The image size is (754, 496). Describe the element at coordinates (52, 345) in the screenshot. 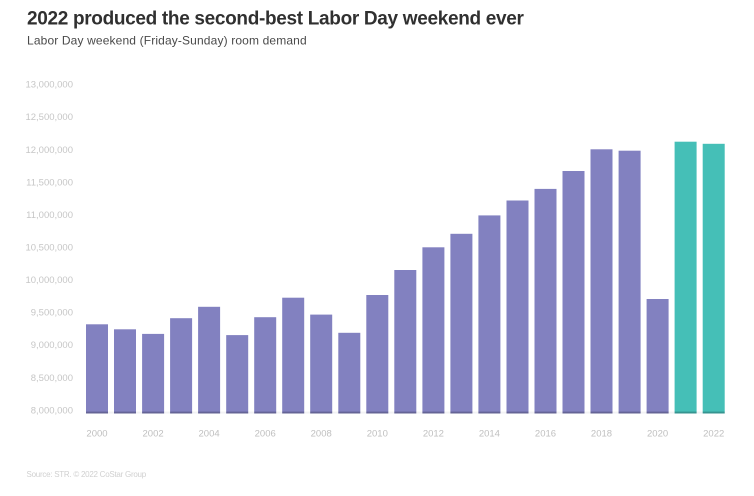

I see `svg-text: 9,000,000` at that location.